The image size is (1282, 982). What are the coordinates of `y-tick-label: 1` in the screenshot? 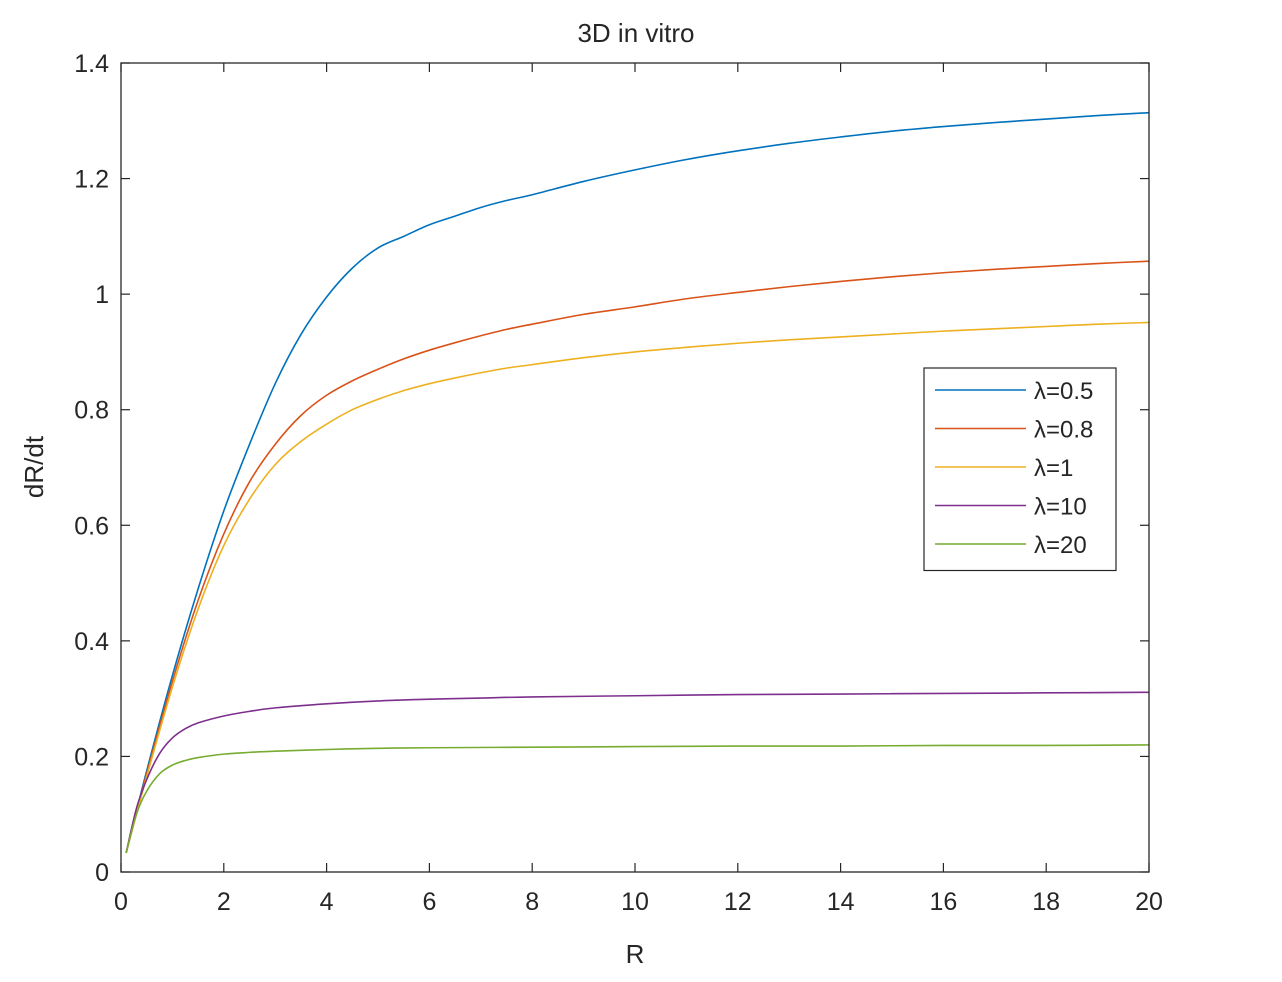 It's located at (102, 295).